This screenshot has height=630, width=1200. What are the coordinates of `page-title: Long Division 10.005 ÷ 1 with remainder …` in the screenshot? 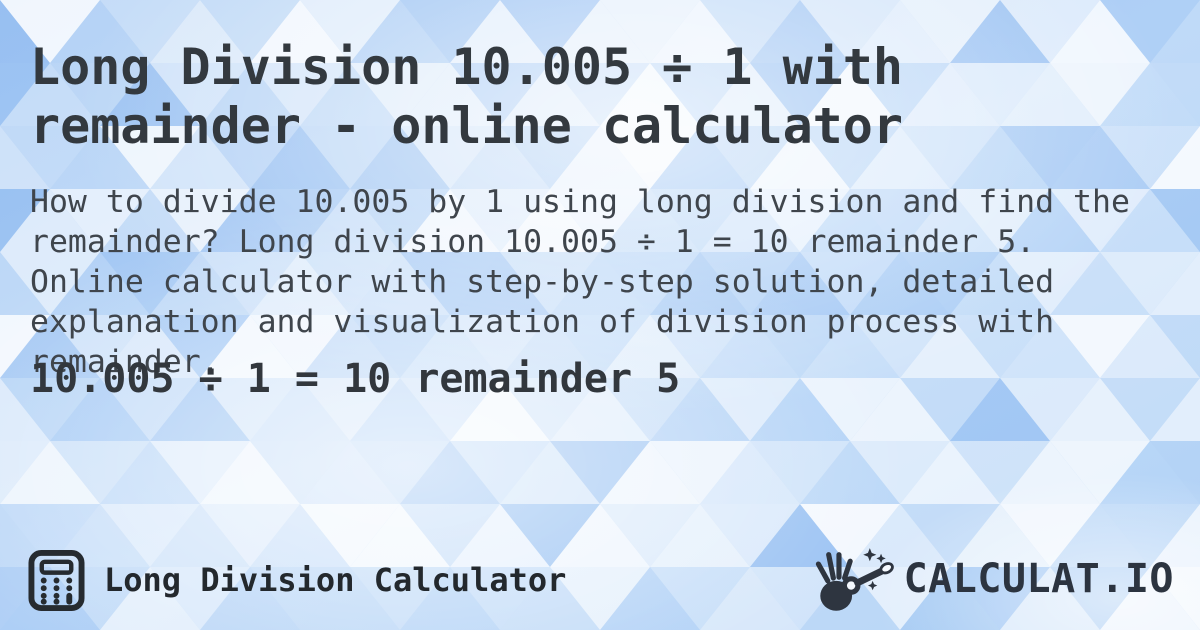 It's located at (466, 96).